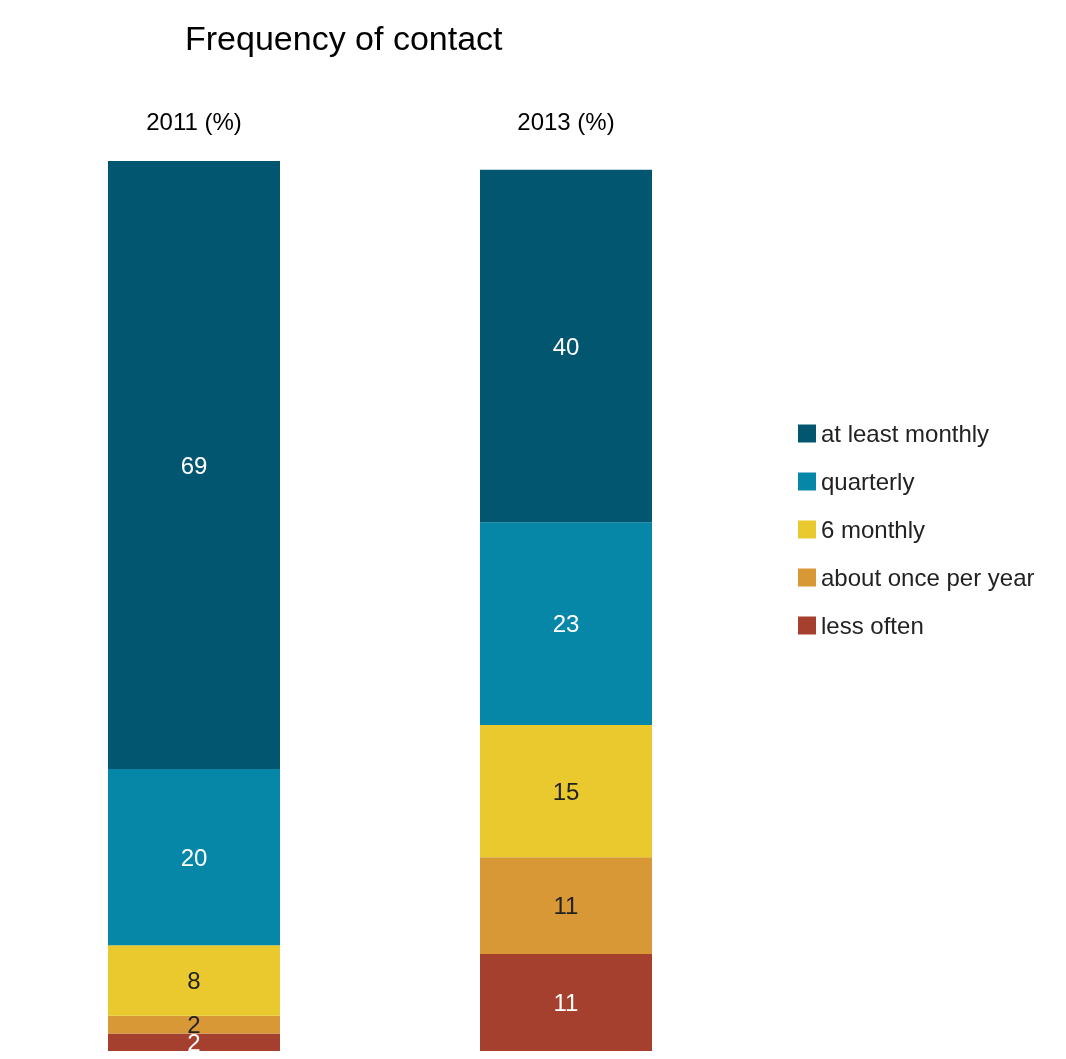 This screenshot has height=1059, width=1066. What do you see at coordinates (344, 38) in the screenshot?
I see `chart-title: Frequency of contact` at bounding box center [344, 38].